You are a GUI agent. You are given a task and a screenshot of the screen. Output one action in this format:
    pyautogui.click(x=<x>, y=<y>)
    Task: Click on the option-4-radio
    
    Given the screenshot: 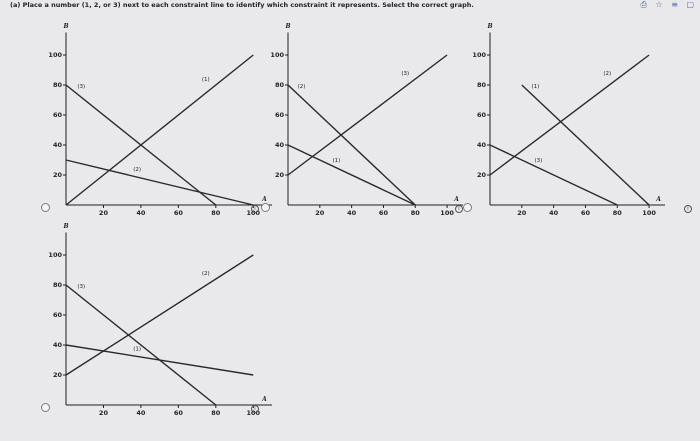 What is the action you would take?
    pyautogui.click(x=45, y=407)
    